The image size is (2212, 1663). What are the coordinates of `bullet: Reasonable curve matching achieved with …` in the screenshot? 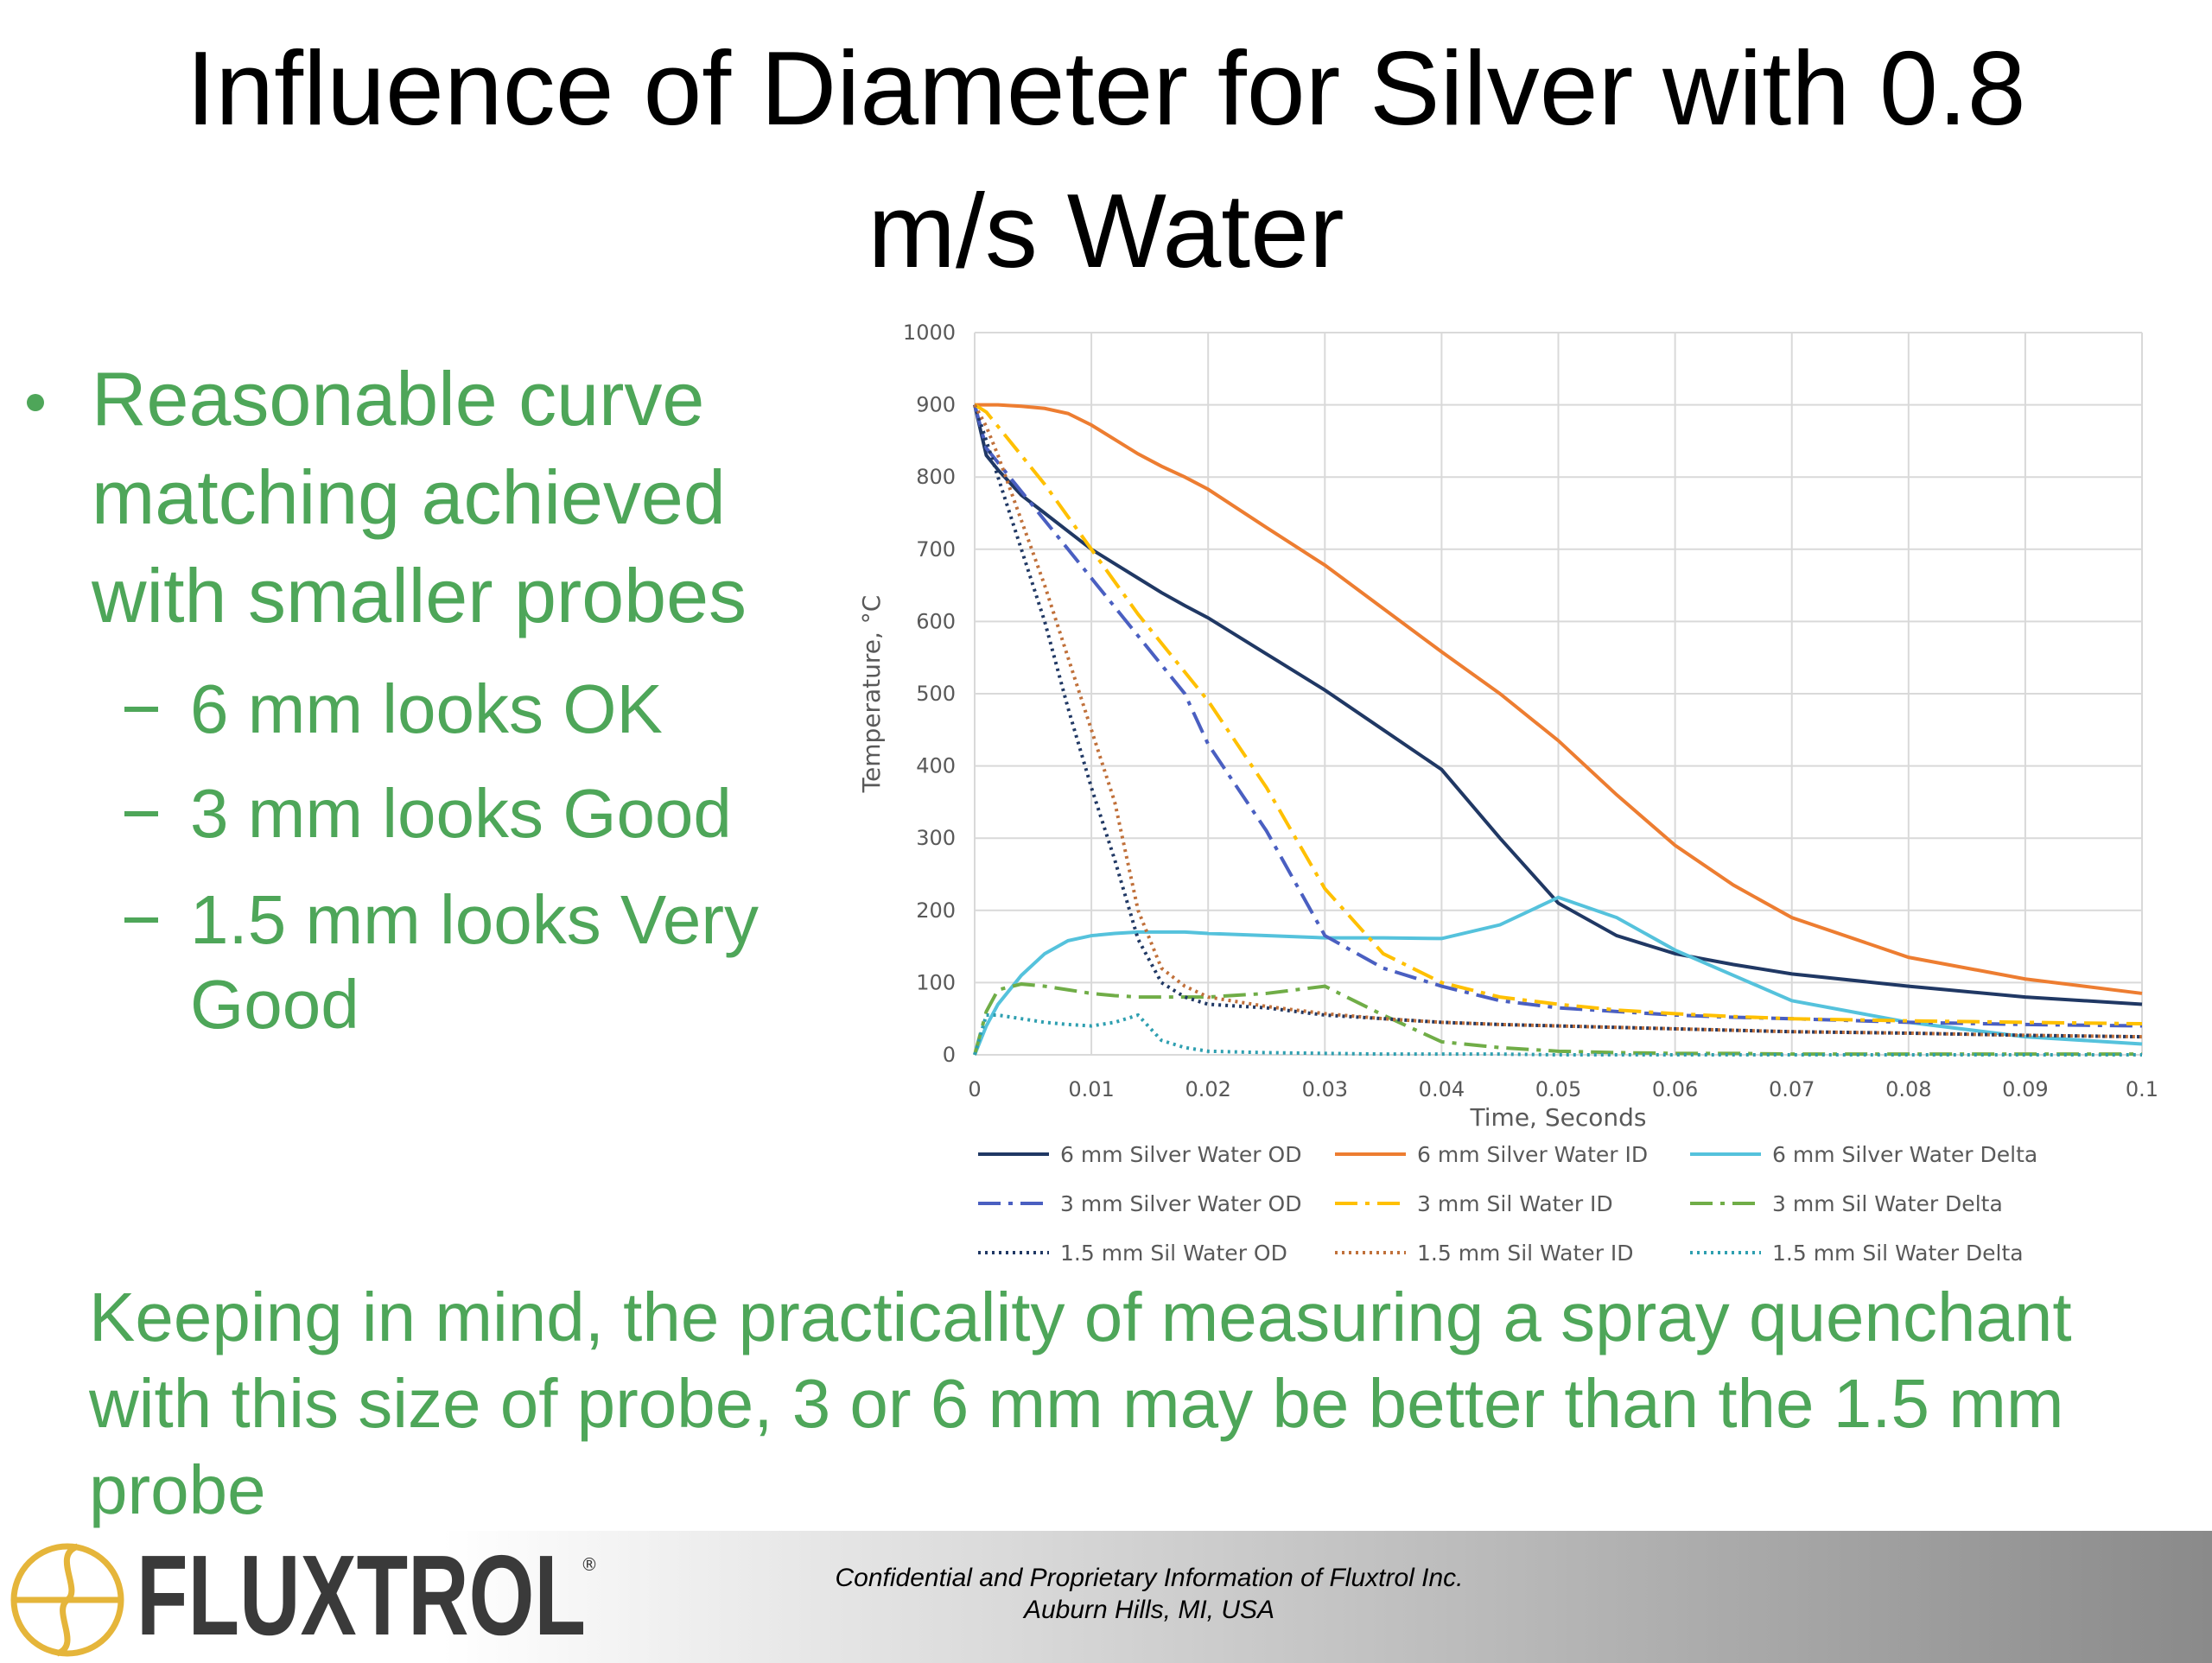 It's located at (419, 497).